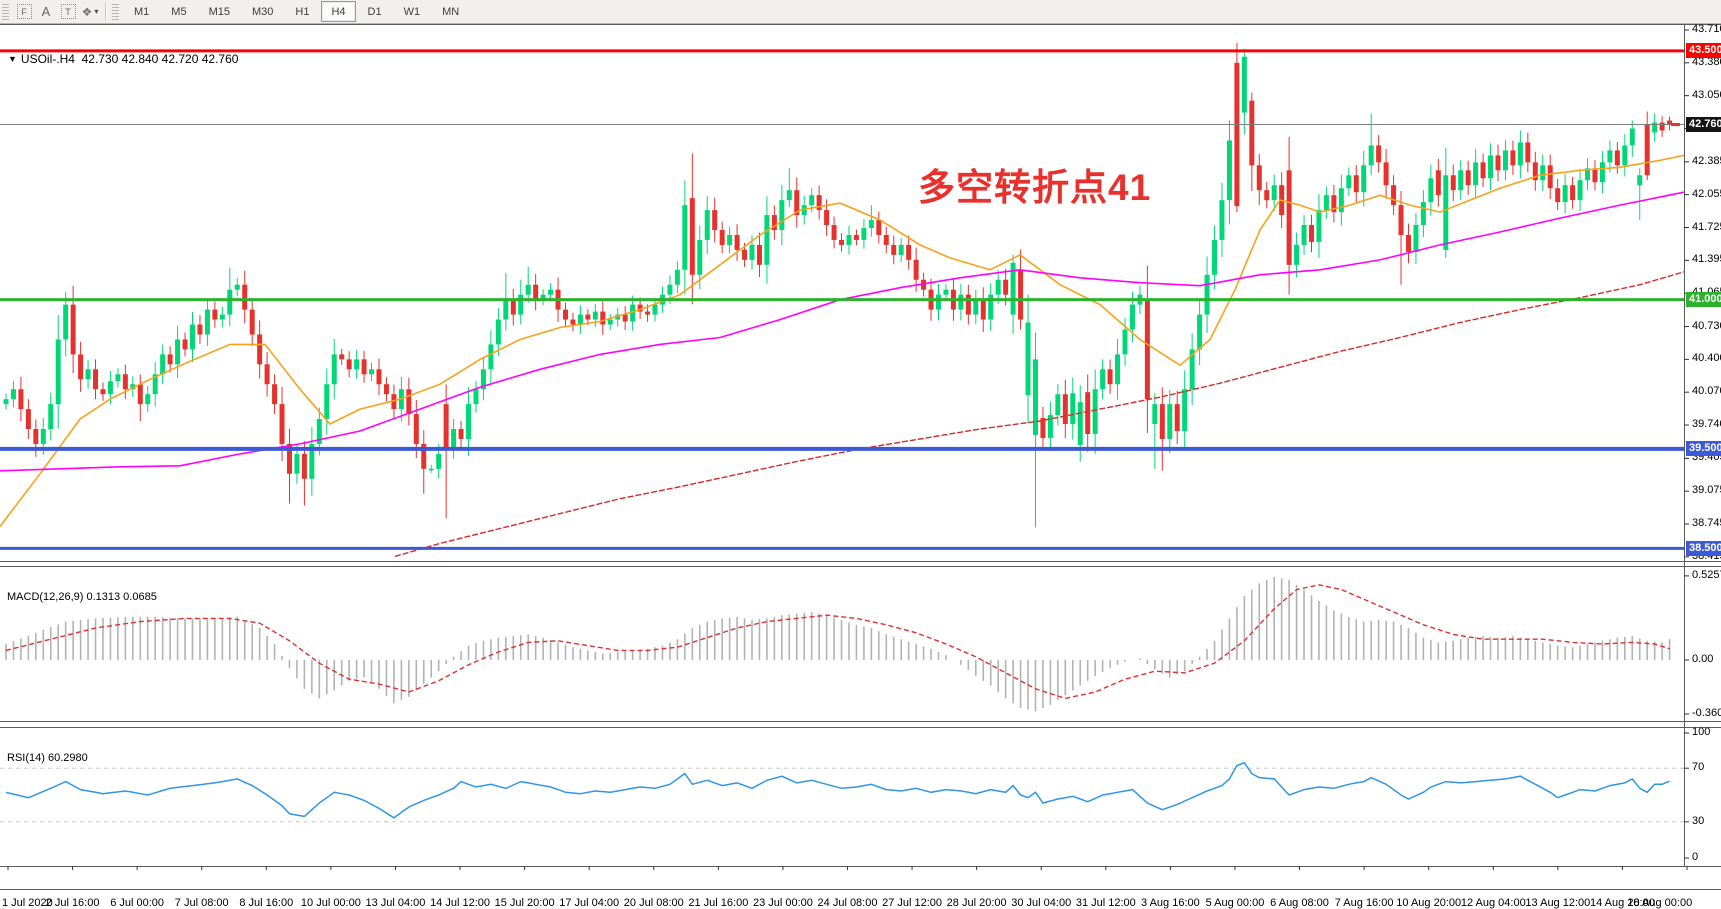 This screenshot has height=909, width=1721. What do you see at coordinates (1706, 391) in the screenshot?
I see `price-tick-label: 40.070` at bounding box center [1706, 391].